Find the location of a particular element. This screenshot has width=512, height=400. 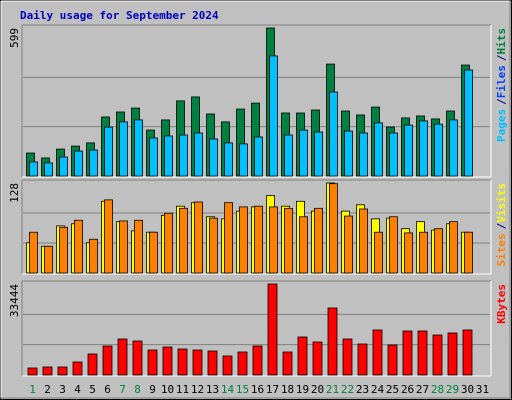

legend: Sites /Visits is located at coordinates (501, 225).